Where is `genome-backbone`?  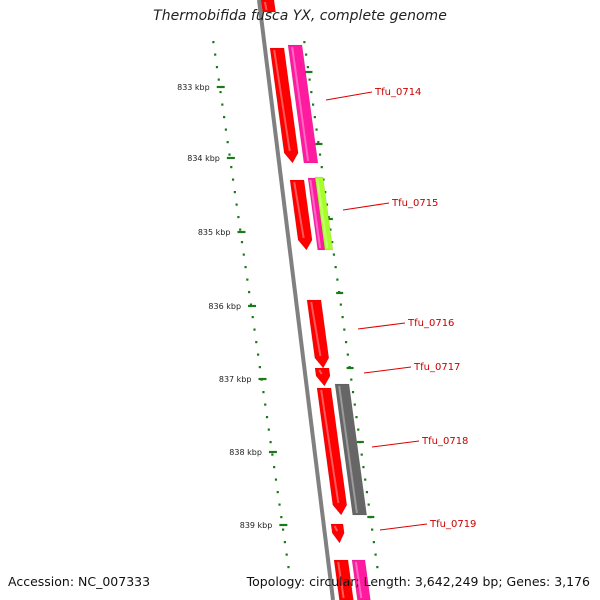 genome-backbone is located at coordinates (296, 300).